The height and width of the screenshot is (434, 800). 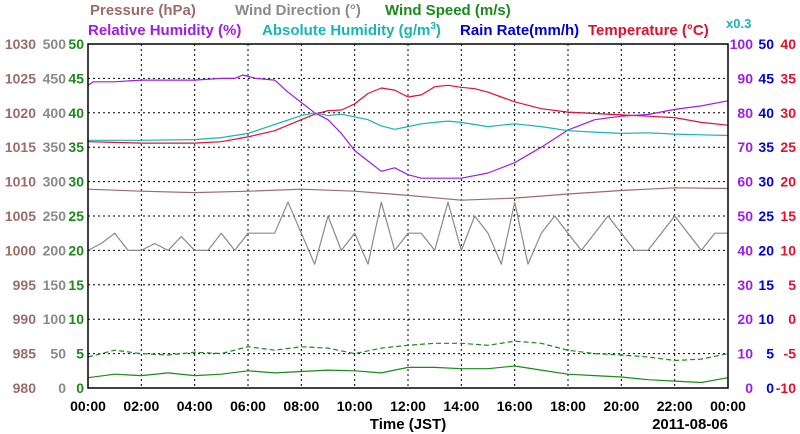 What do you see at coordinates (749, 388) in the screenshot?
I see `relative-humidity-tick: 0` at bounding box center [749, 388].